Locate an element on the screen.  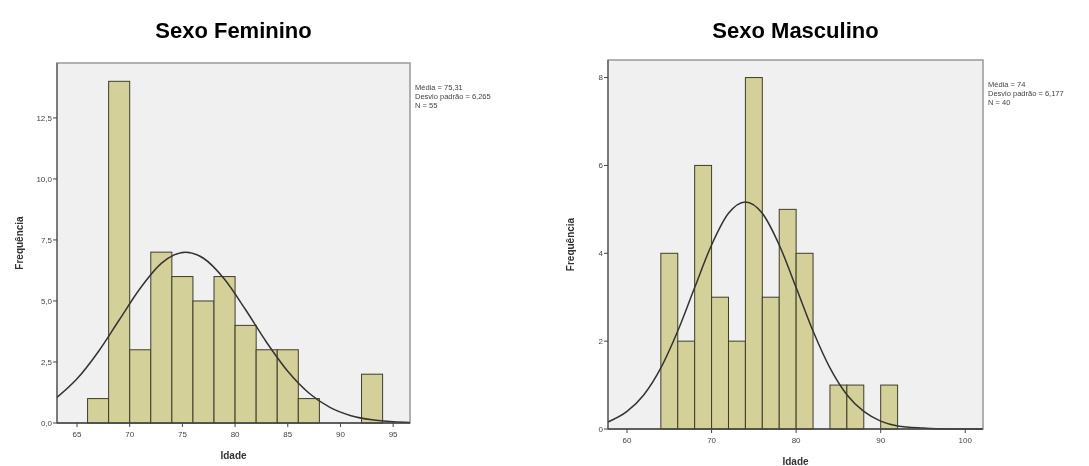
x-tick-label: 75 is located at coordinates (182, 434).